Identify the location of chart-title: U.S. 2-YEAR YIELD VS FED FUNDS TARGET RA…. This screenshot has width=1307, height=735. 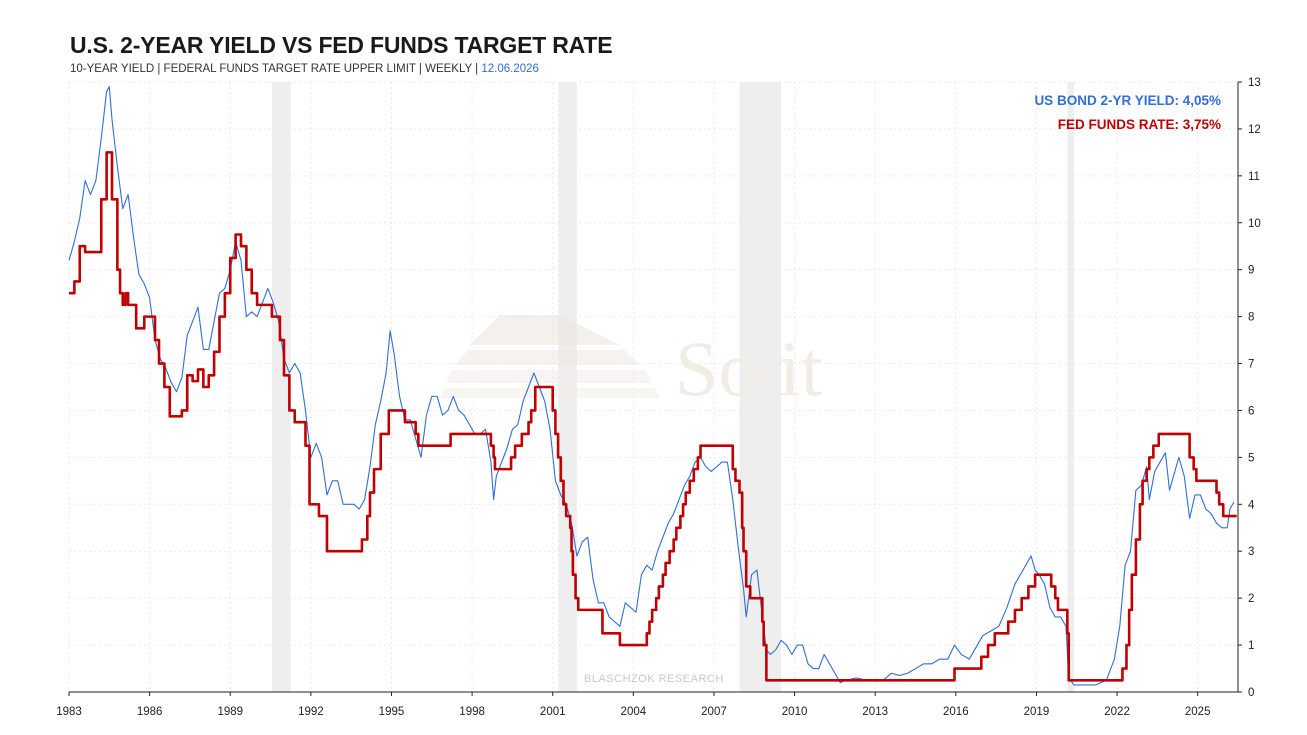
(341, 45).